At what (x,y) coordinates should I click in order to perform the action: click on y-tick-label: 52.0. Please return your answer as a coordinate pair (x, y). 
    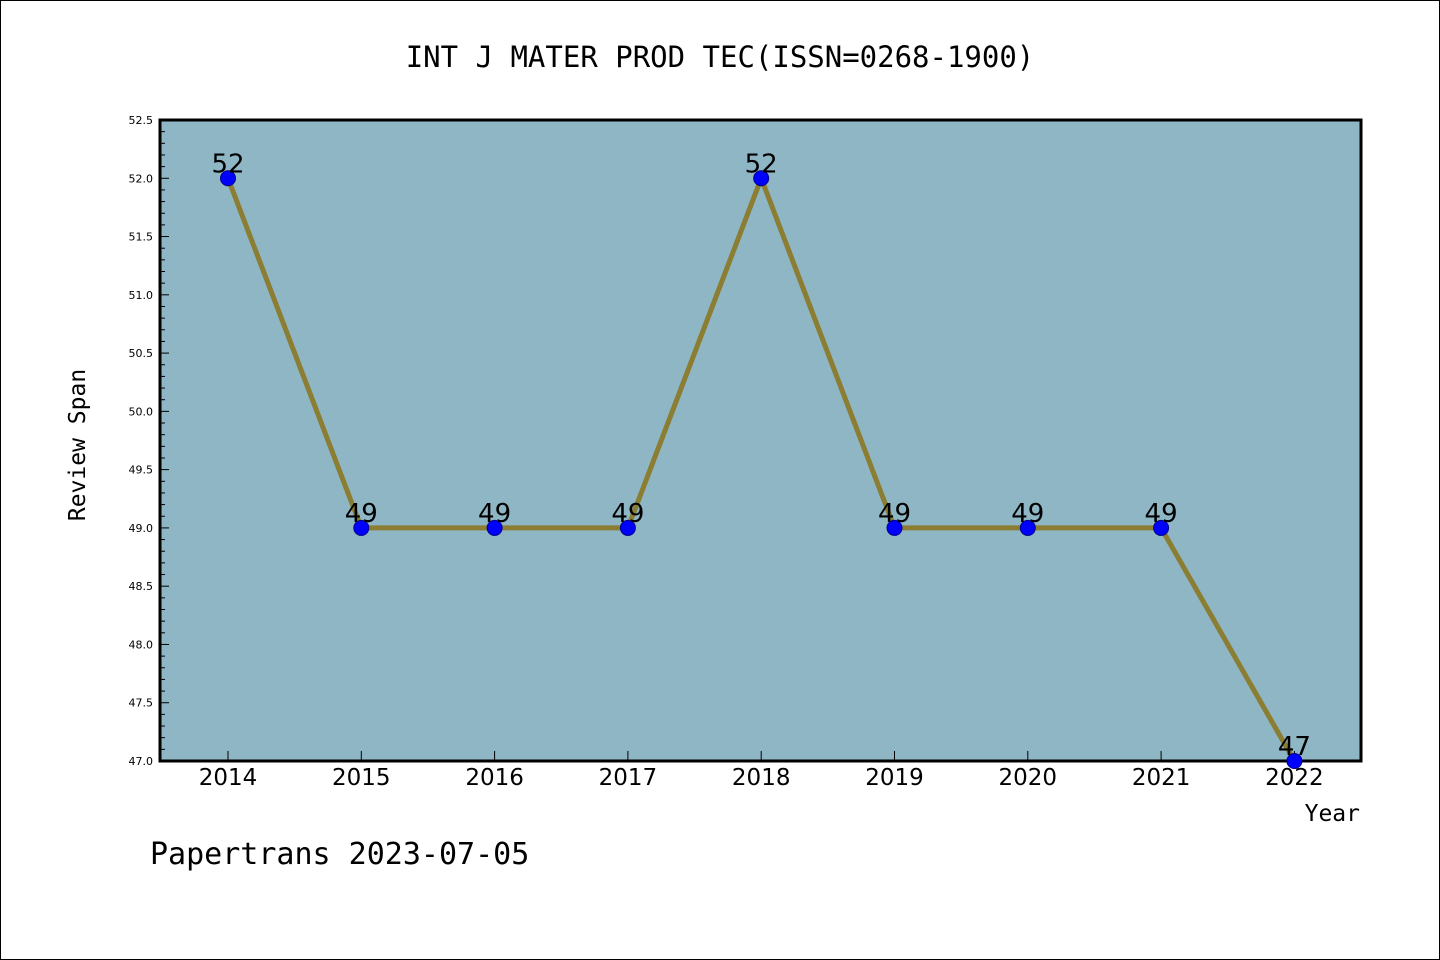
    Looking at the image, I should click on (141, 178).